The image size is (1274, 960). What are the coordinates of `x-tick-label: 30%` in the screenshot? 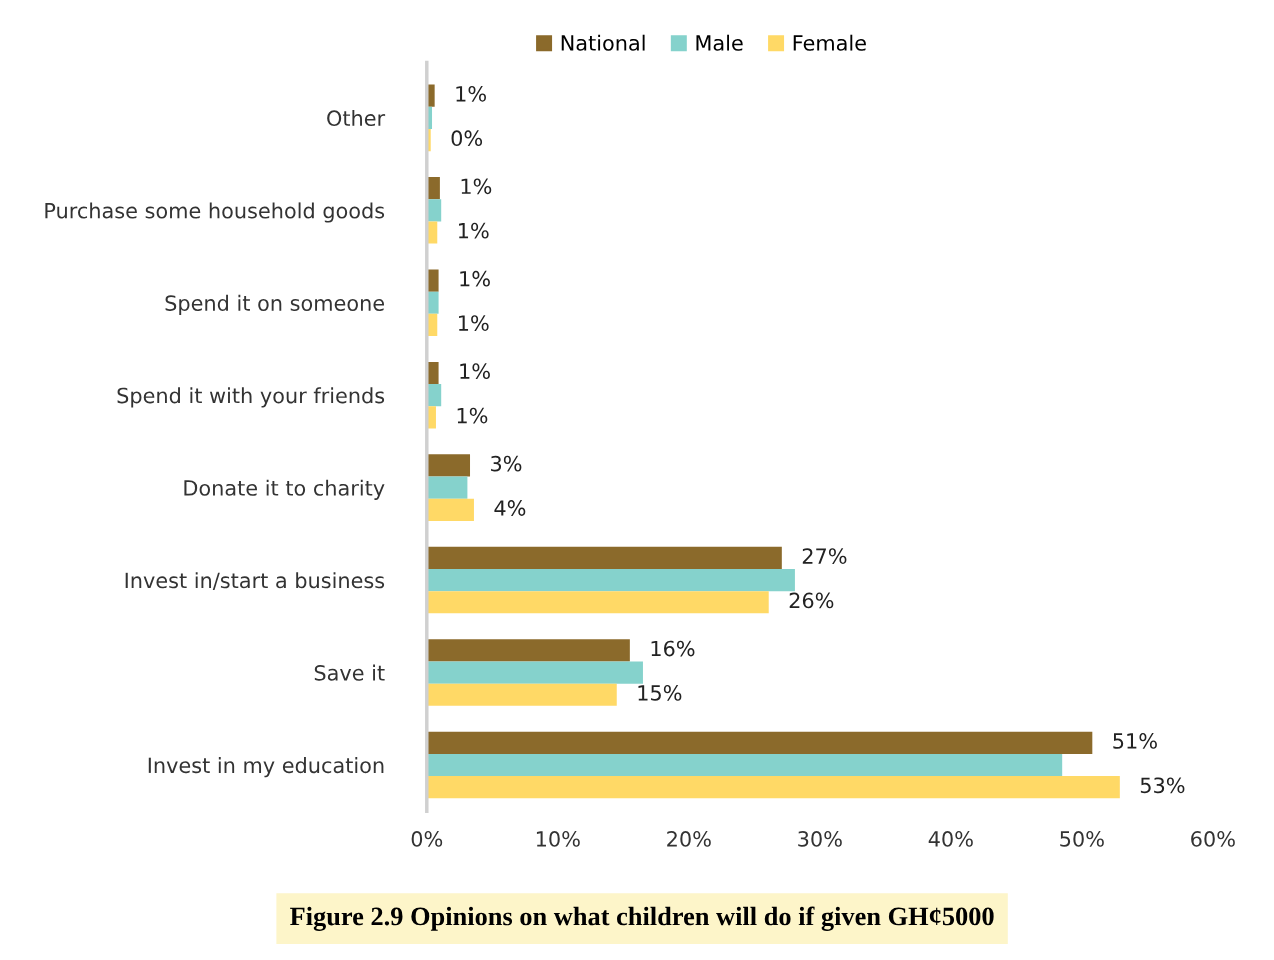 It's located at (820, 839).